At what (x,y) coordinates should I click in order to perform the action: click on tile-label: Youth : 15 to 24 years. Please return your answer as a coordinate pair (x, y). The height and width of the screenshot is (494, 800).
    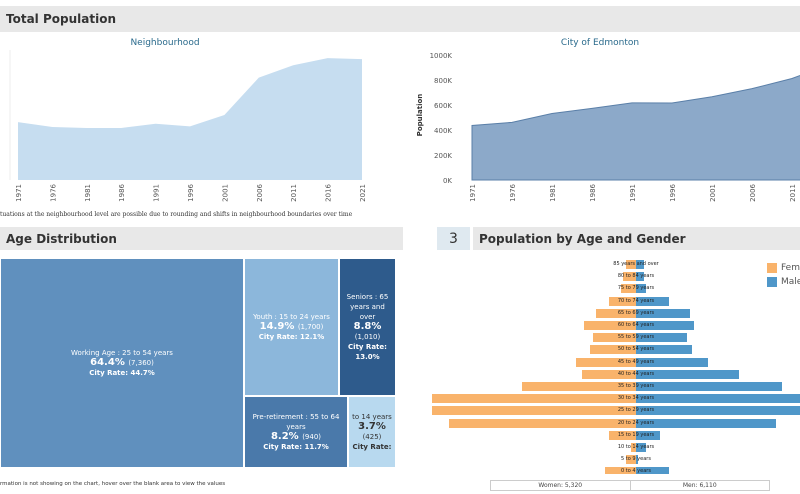
    Looking at the image, I should click on (291, 317).